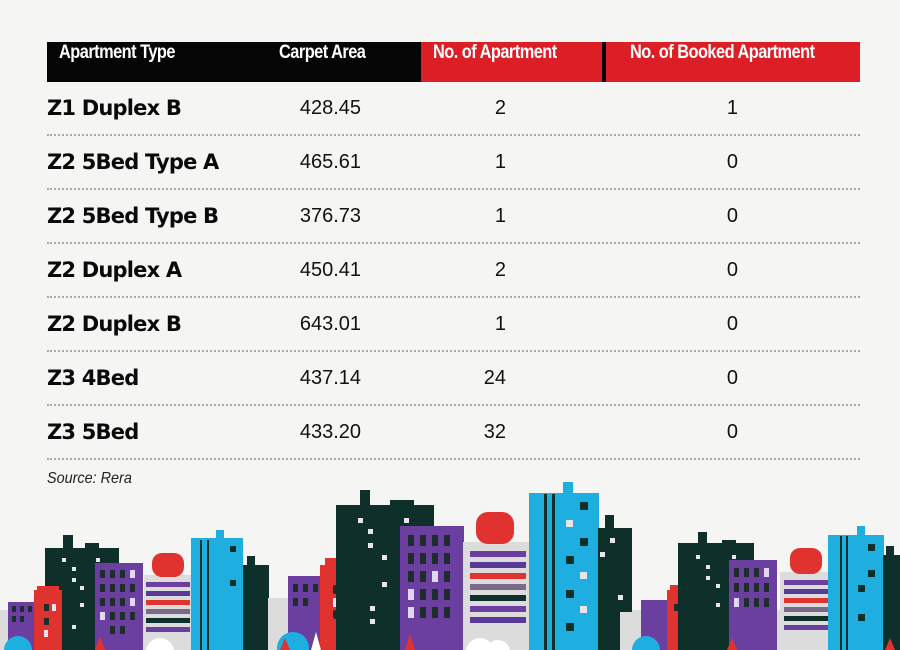  Describe the element at coordinates (322, 52) in the screenshot. I see `header-carpet-area: Carpet Area` at that location.